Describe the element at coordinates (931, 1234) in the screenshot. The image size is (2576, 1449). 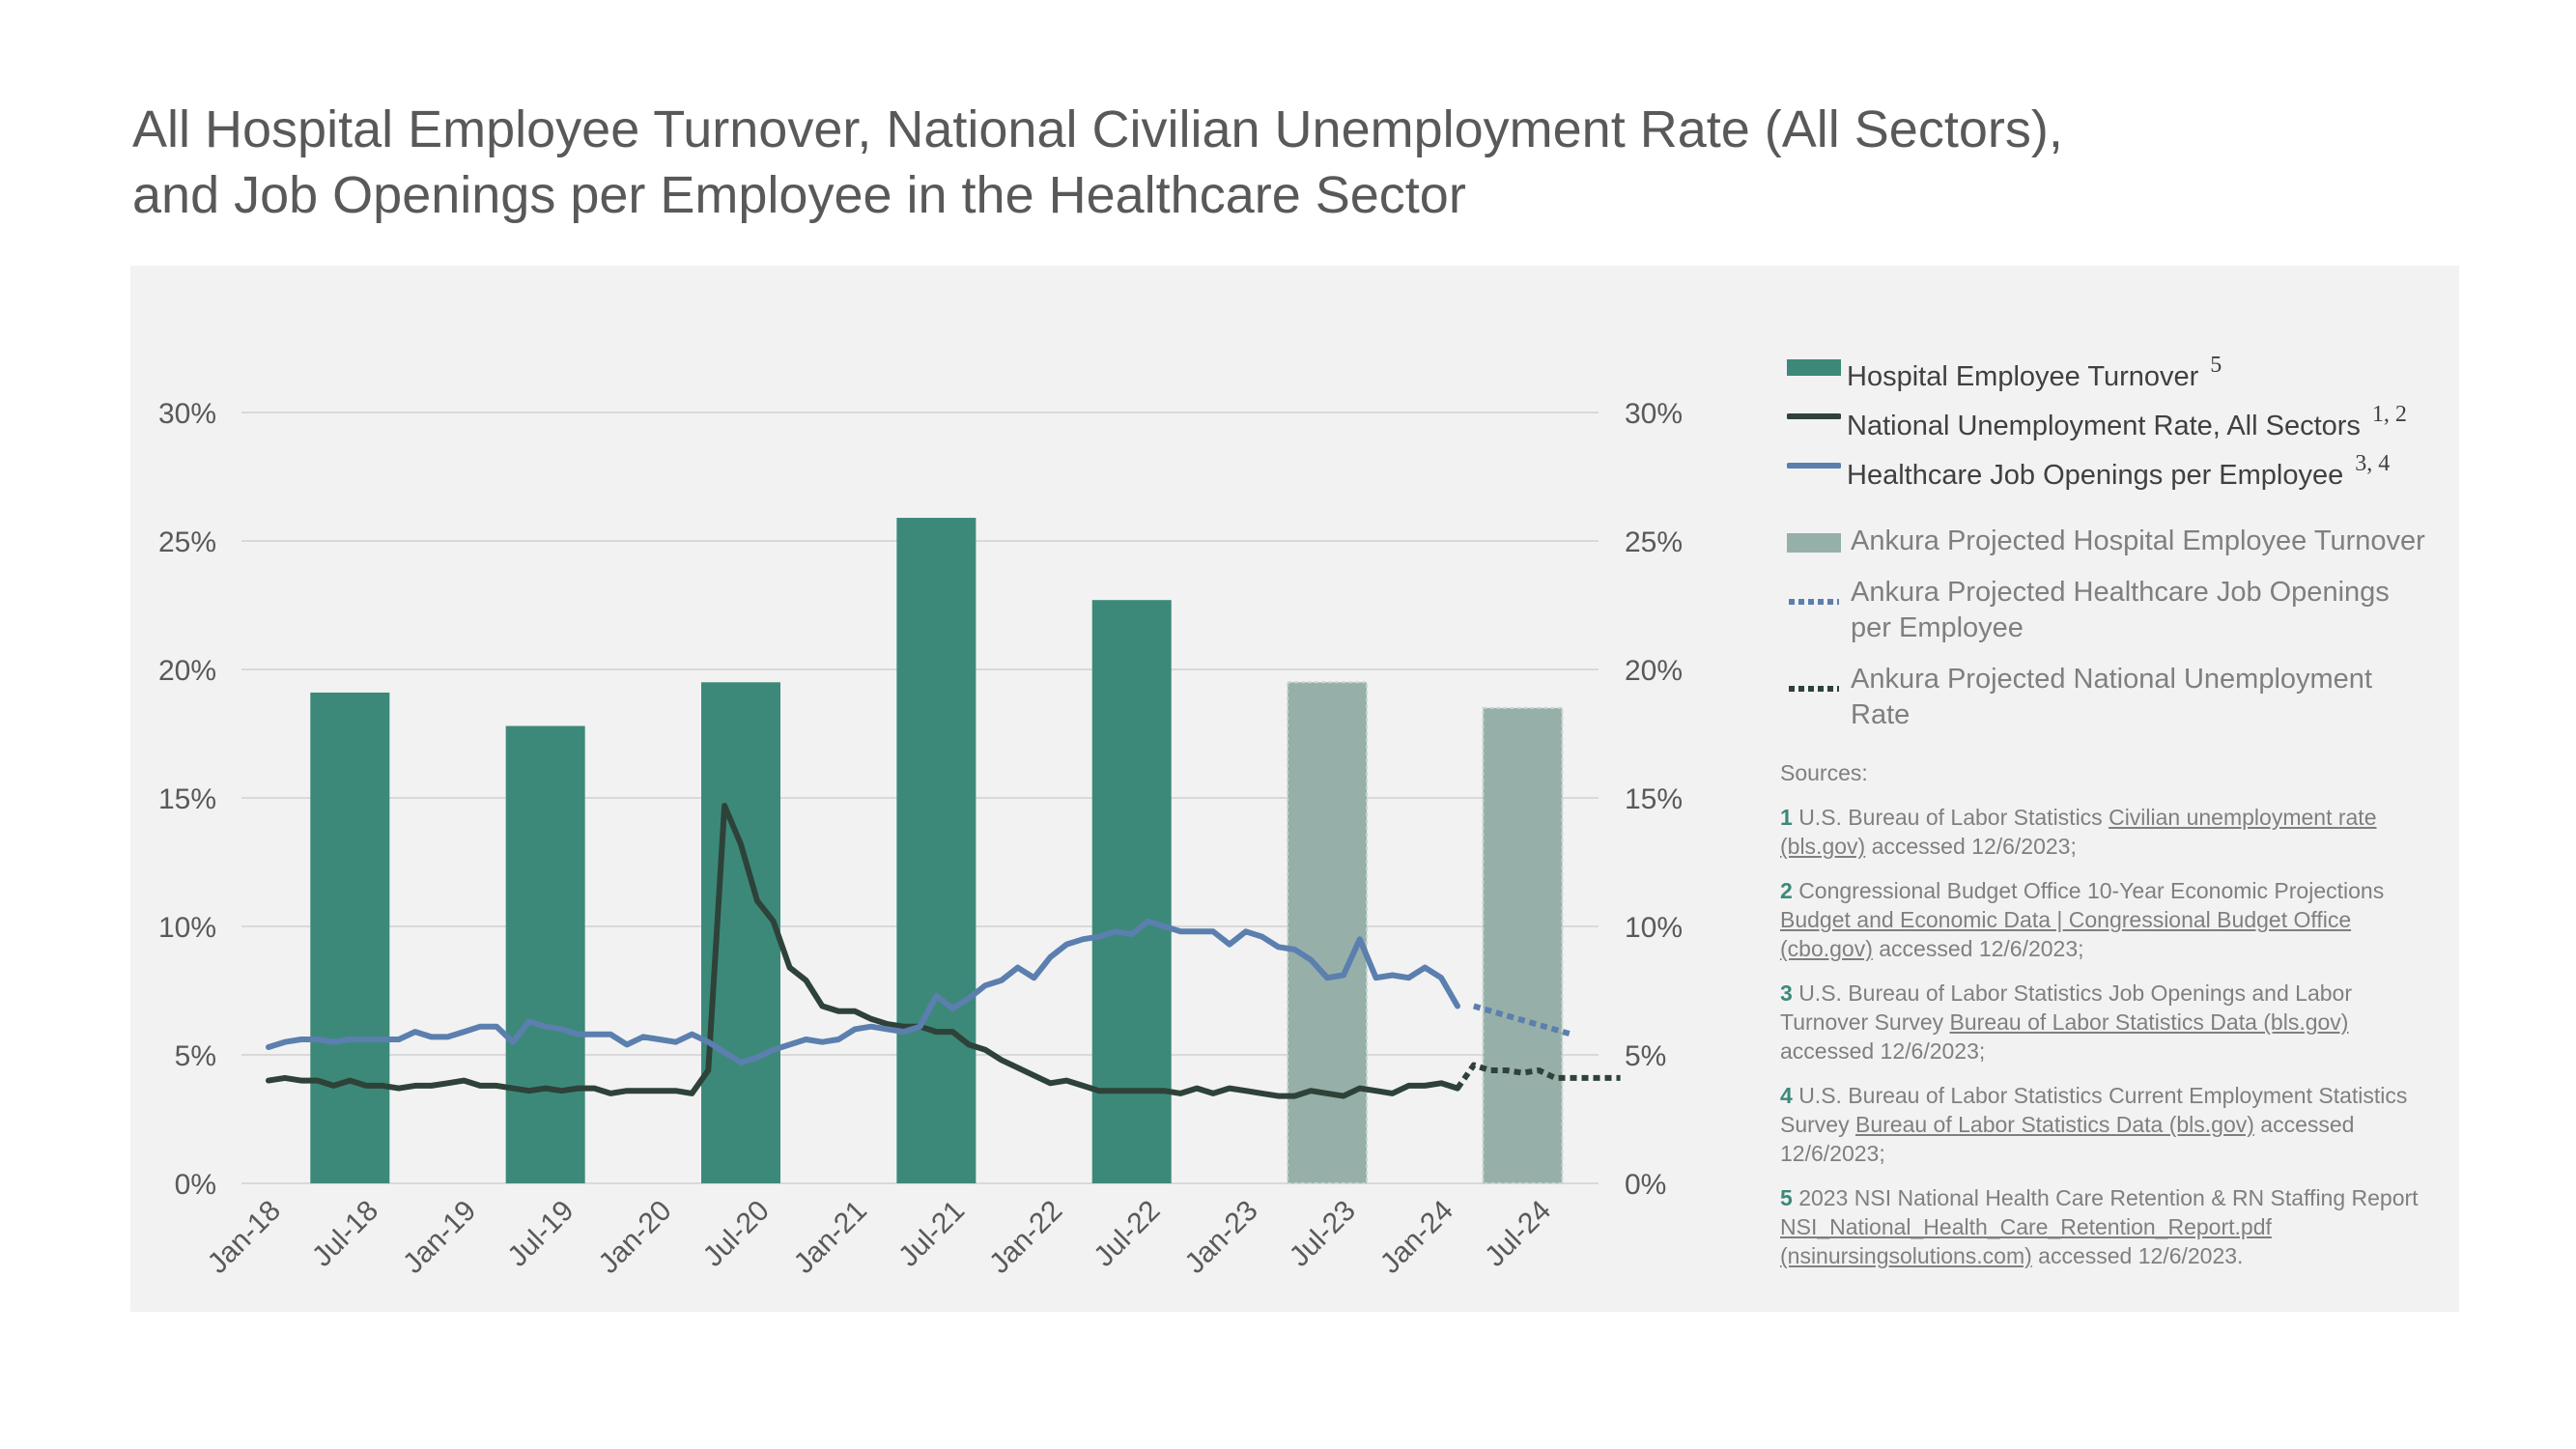
I see `x-tick-label: Jul-21` at that location.